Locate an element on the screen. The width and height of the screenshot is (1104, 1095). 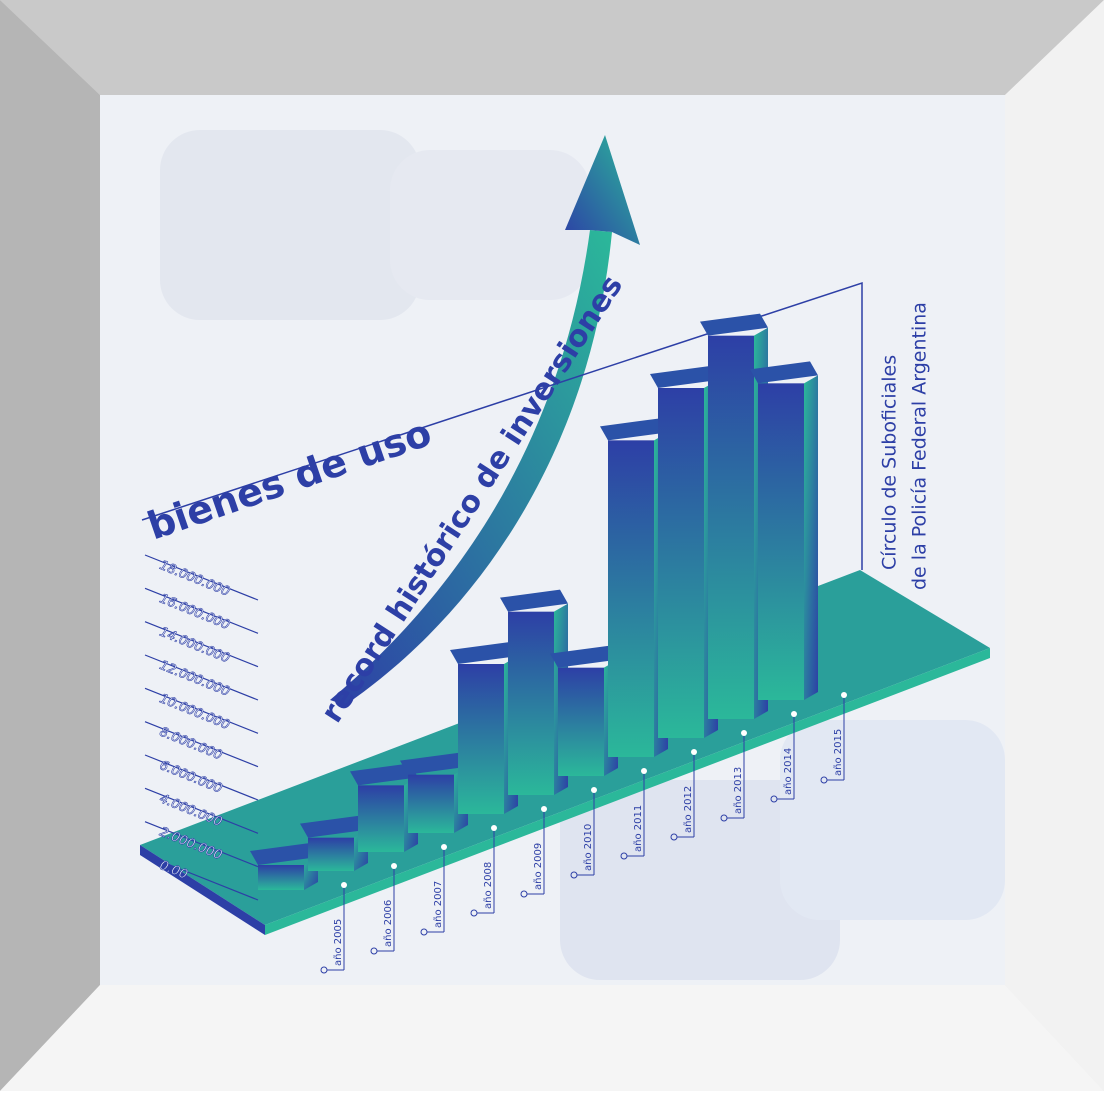
annotation: de la Policía Federal Argentina is located at coordinates (920, 446).